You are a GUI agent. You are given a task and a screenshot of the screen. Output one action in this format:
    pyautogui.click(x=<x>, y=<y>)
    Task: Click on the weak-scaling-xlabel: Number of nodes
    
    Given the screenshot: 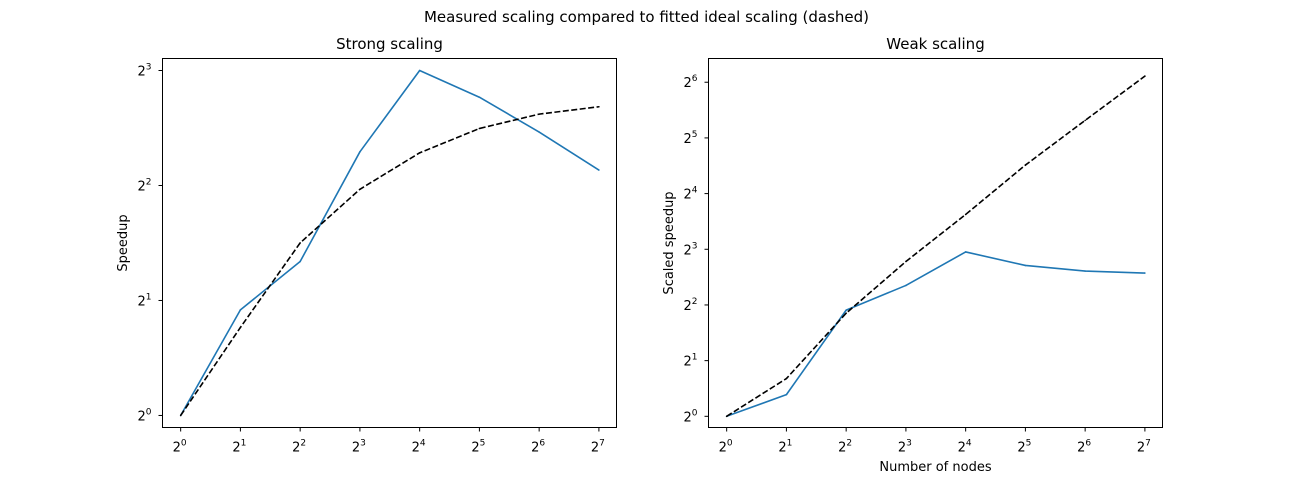 What is the action you would take?
    pyautogui.click(x=935, y=467)
    